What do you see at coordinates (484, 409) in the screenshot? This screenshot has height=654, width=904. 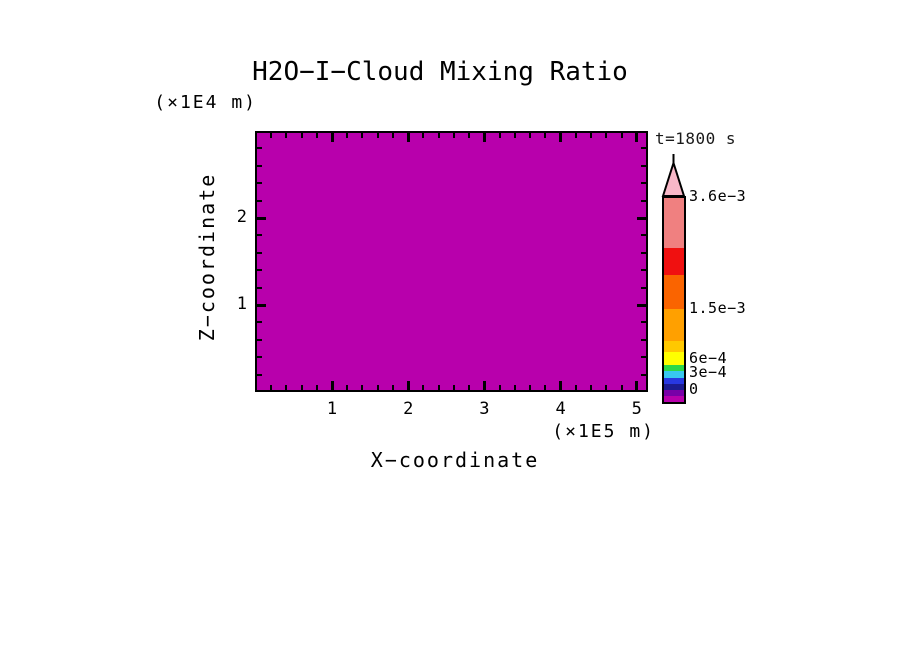 I see `x-tick-label: 3` at bounding box center [484, 409].